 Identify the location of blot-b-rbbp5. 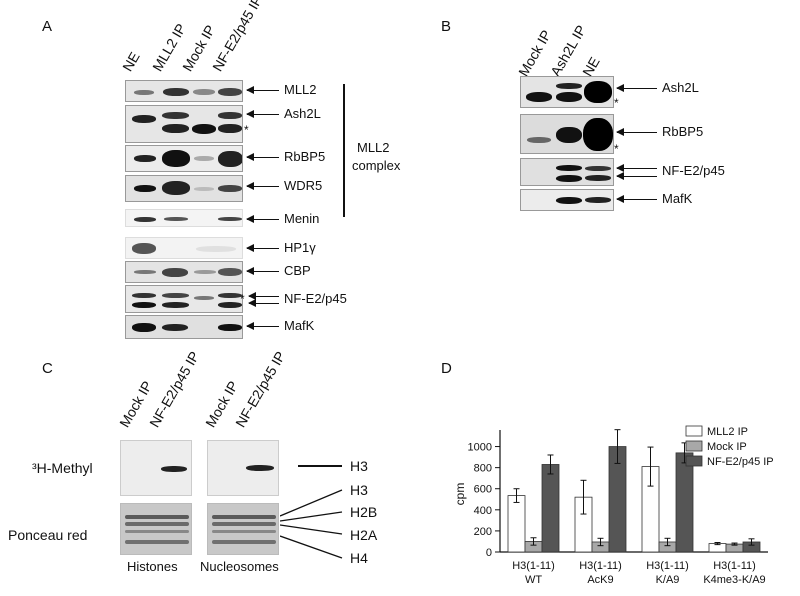
(567, 134).